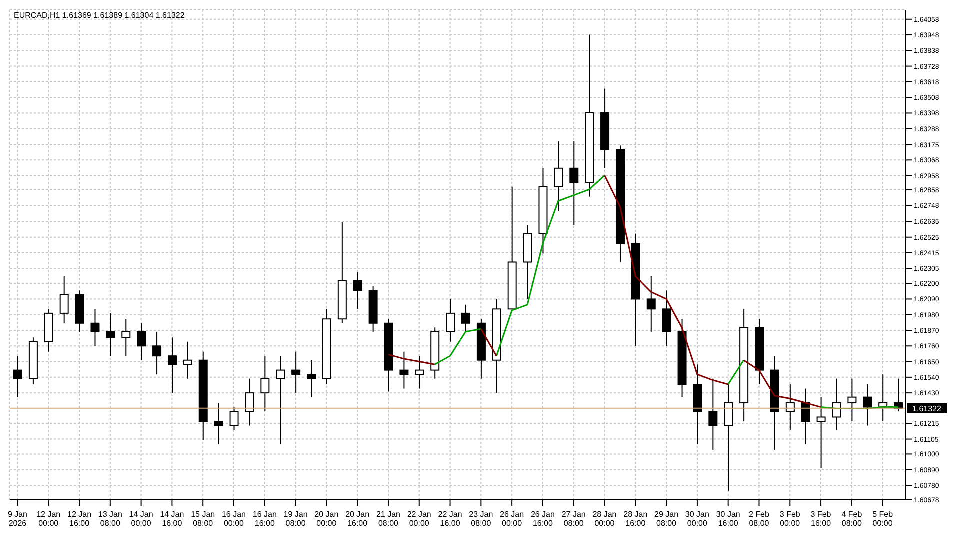 The width and height of the screenshot is (960, 540). I want to click on x-tick-label: 28 Jan 16:00, so click(636, 519).